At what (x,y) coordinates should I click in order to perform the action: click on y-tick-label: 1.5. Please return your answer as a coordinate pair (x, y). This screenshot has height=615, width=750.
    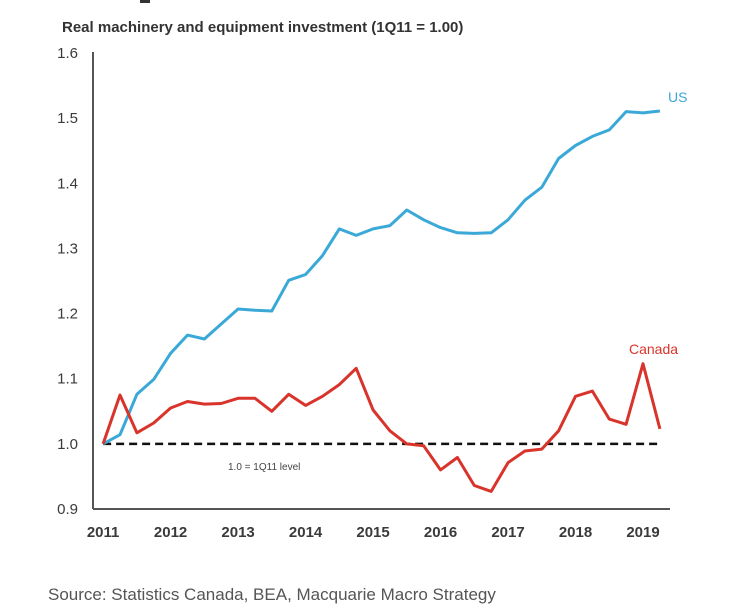
    Looking at the image, I should click on (67, 118).